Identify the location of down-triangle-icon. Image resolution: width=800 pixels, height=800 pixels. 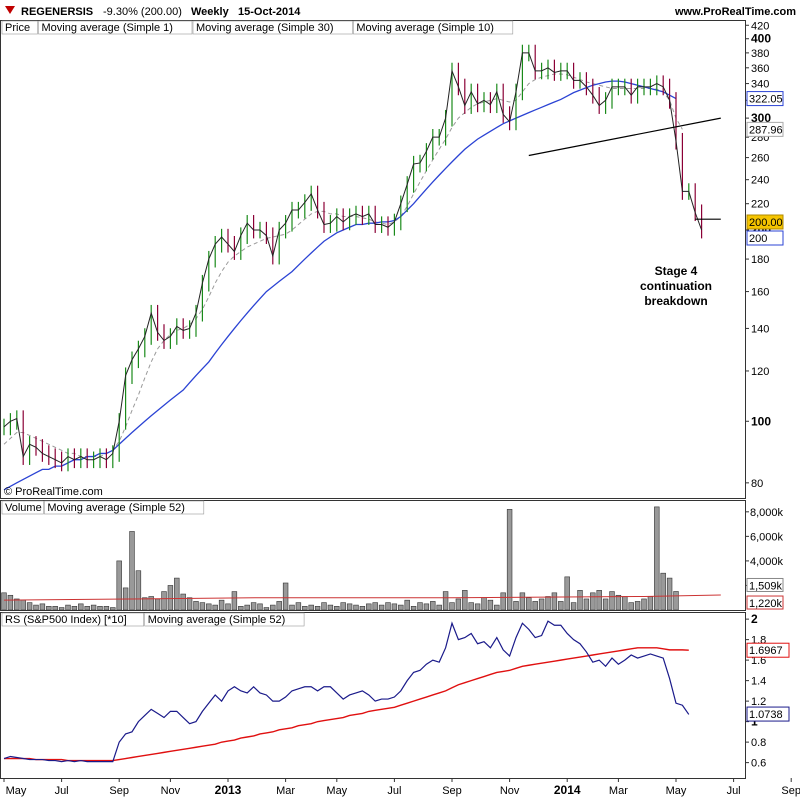
(10, 10).